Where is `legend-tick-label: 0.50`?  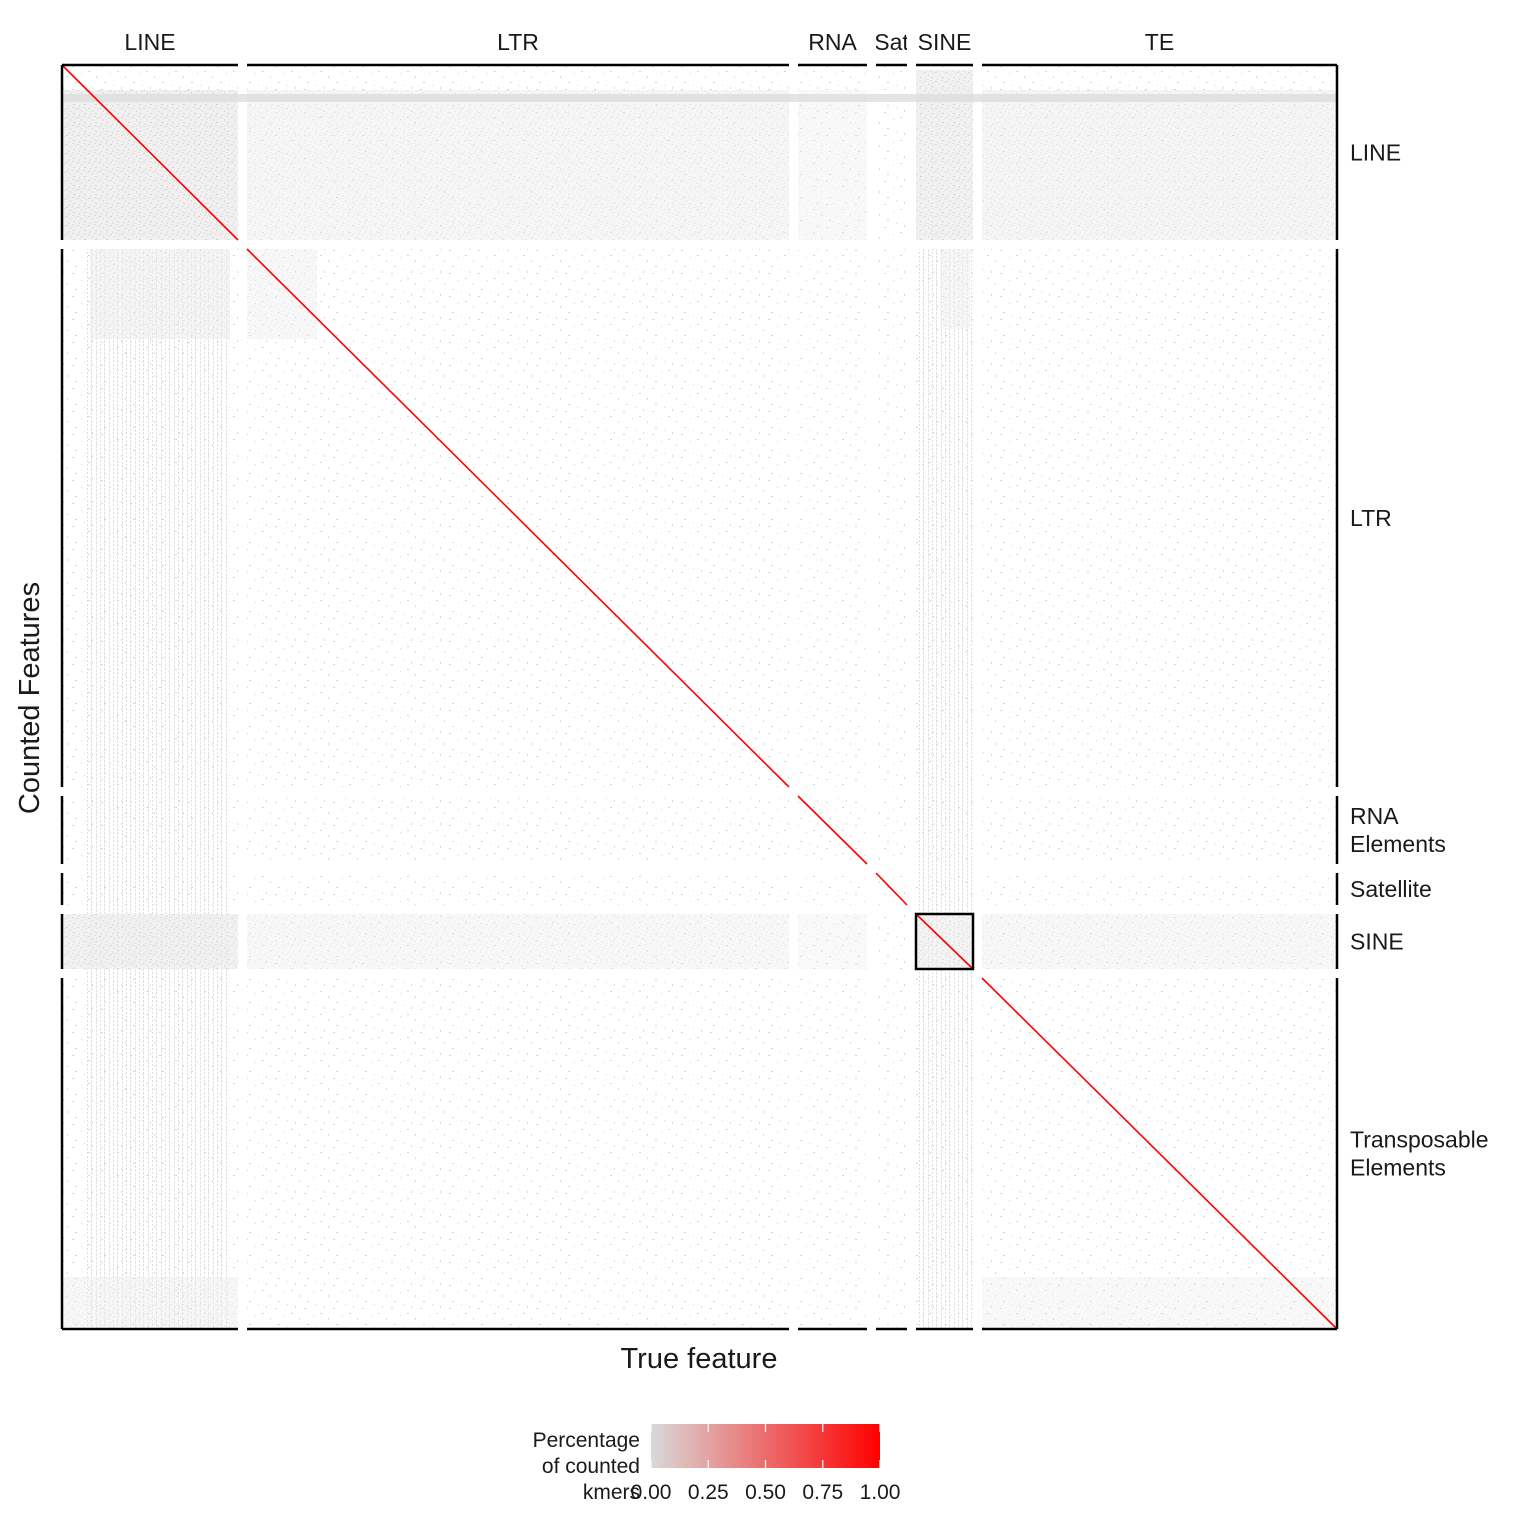 legend-tick-label: 0.50 is located at coordinates (765, 1492).